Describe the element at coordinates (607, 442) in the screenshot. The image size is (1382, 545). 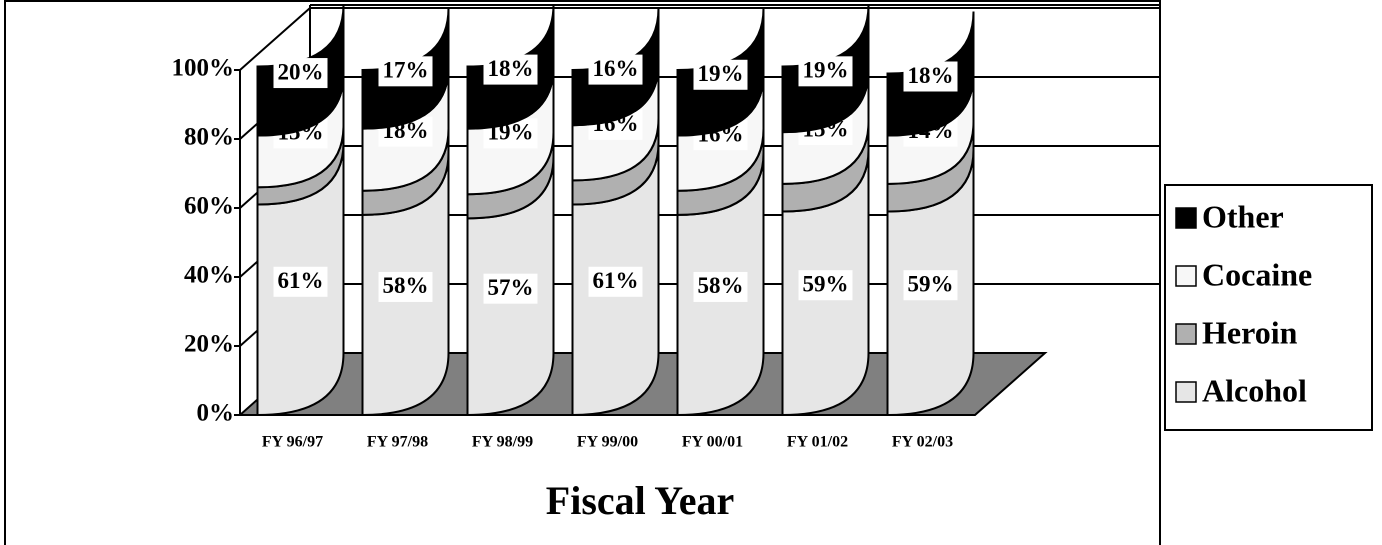
I see `x-tick-label: FY 99/00` at that location.